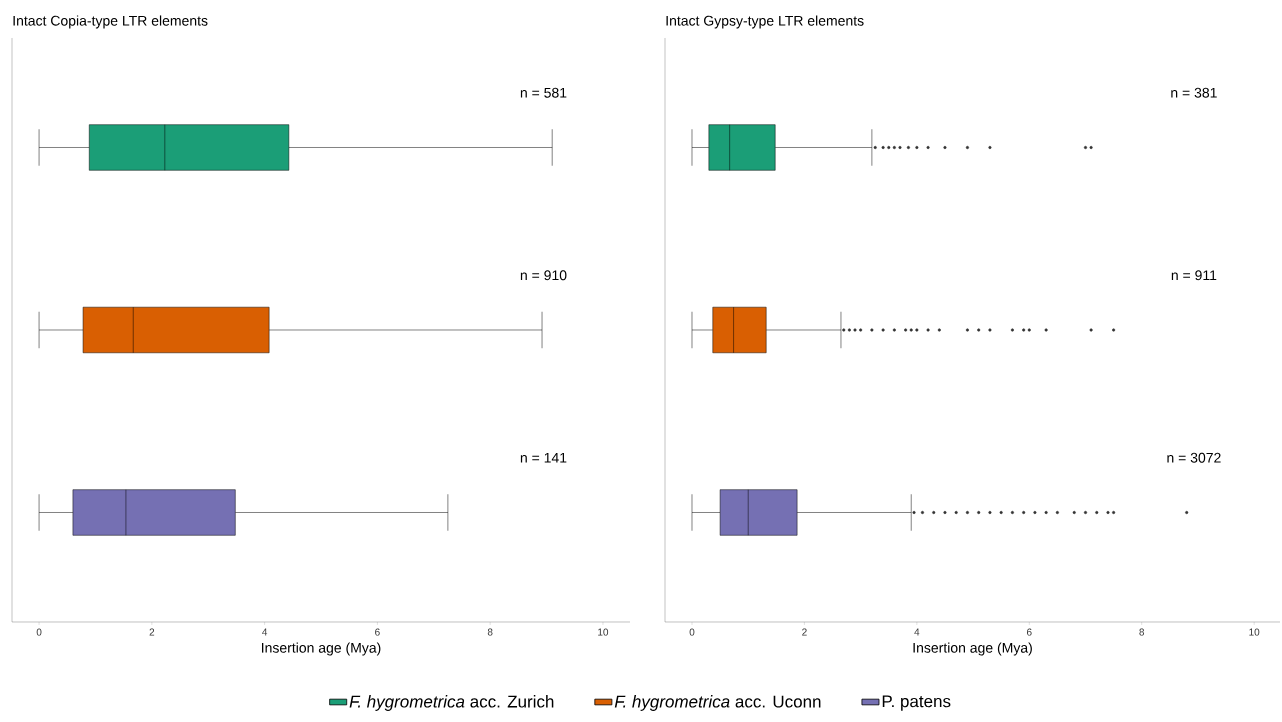 This screenshot has height=722, width=1282. I want to click on annotation: n = 141, so click(543, 457).